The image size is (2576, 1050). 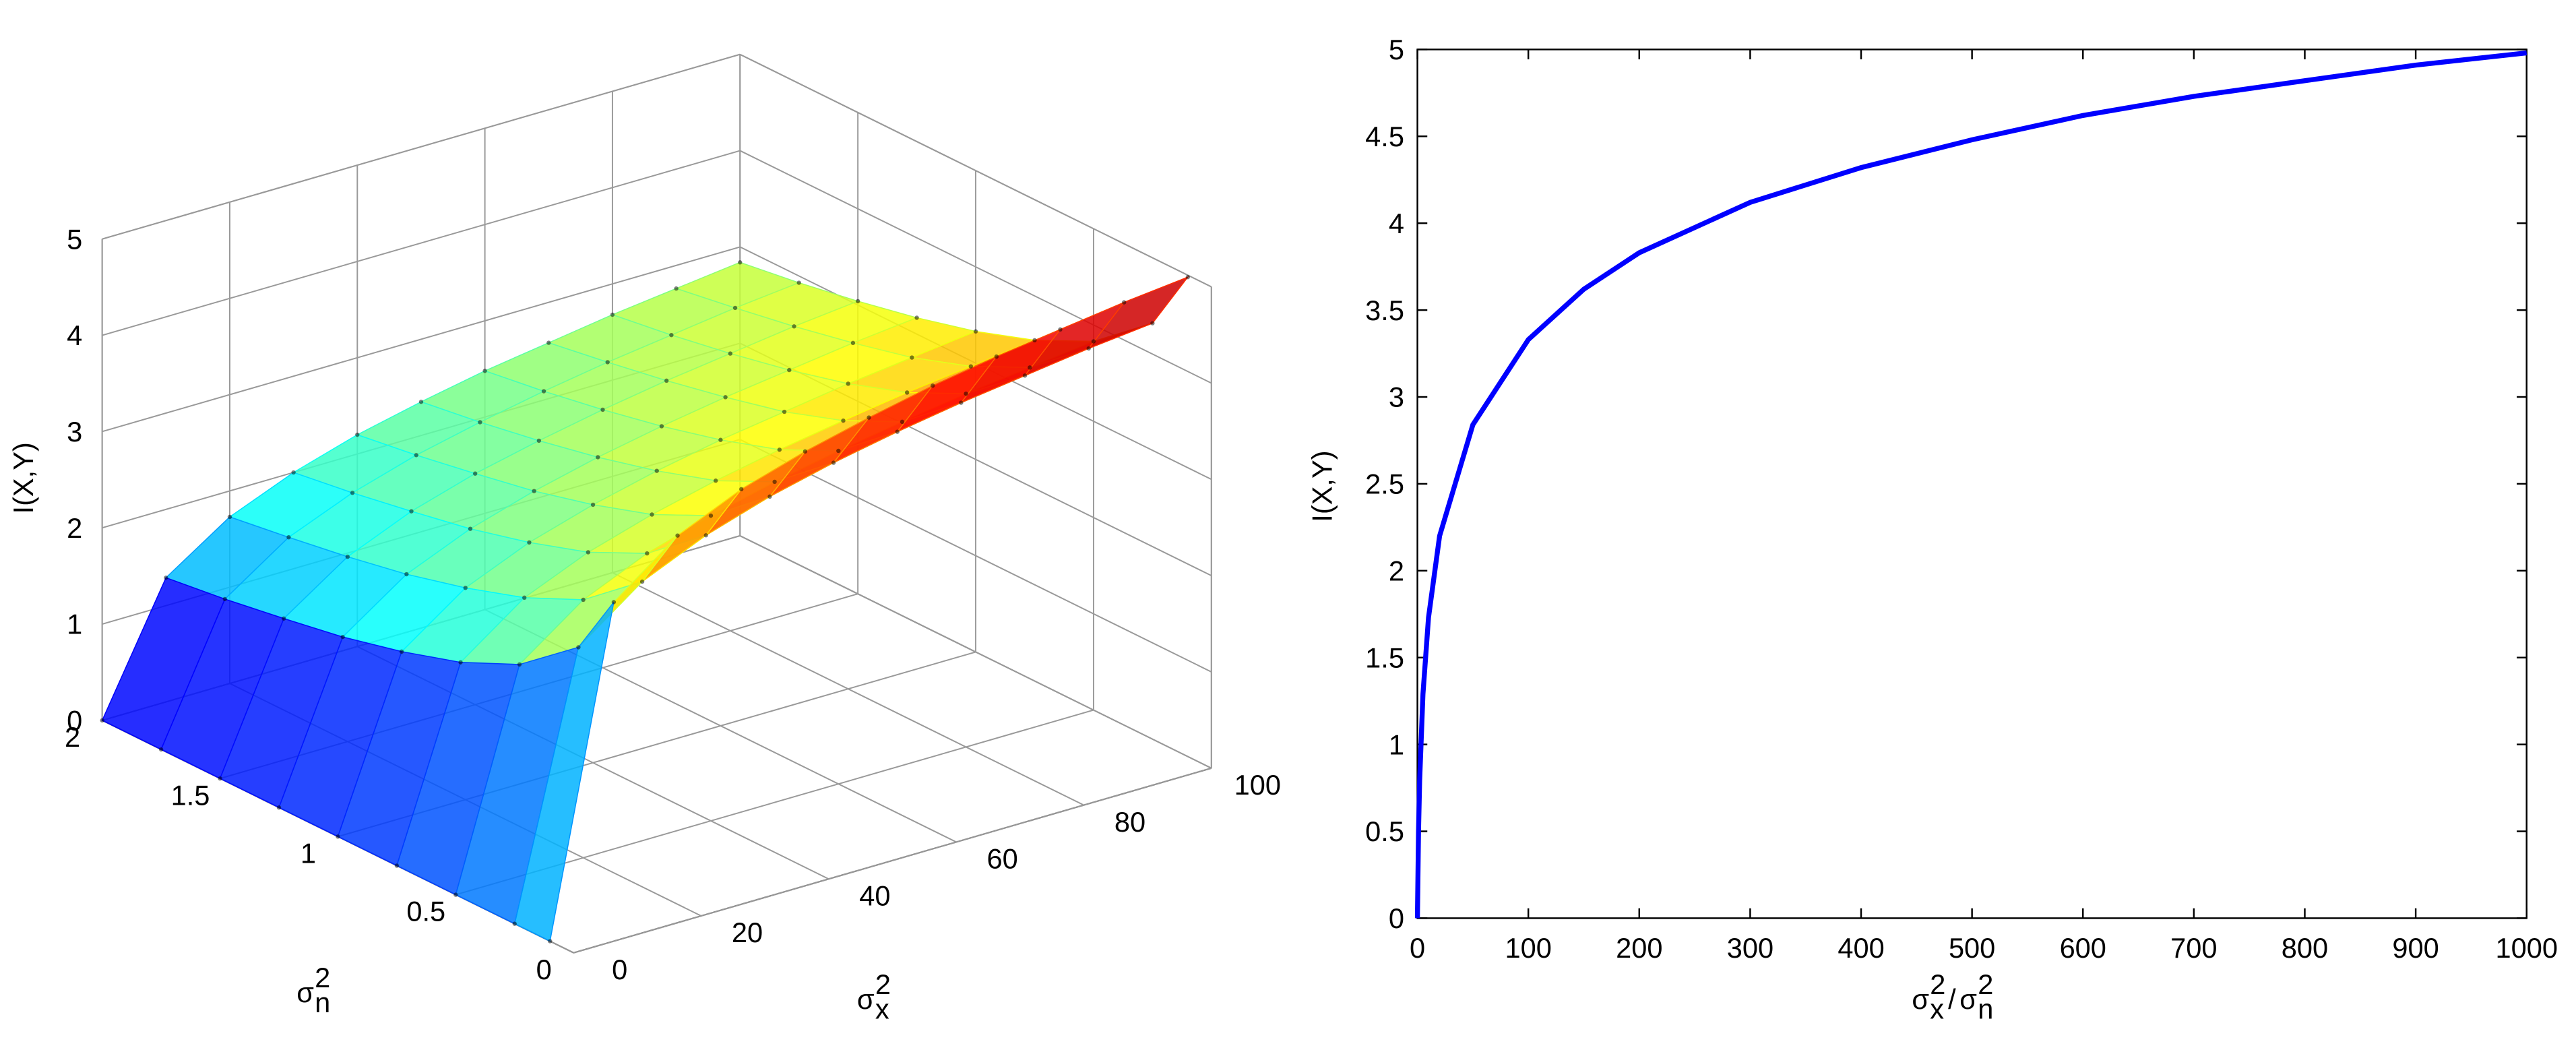 I want to click on x-tick-label: 1000, so click(x=2526, y=948).